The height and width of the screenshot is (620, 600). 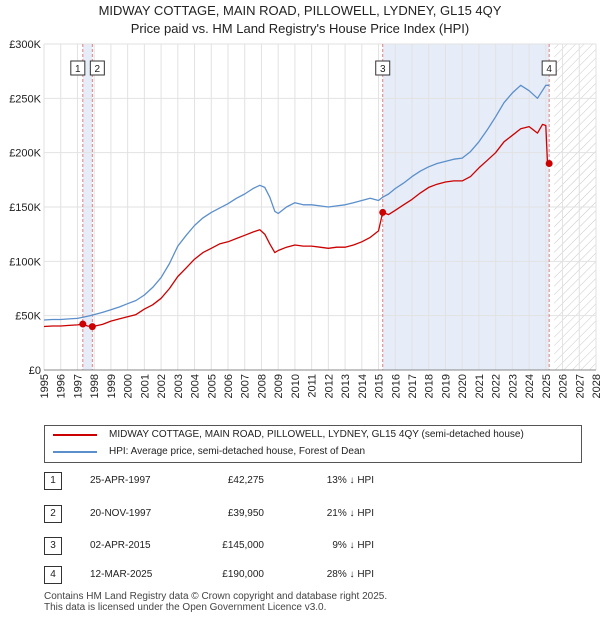 I want to click on marker-label: 1, so click(x=78, y=69).